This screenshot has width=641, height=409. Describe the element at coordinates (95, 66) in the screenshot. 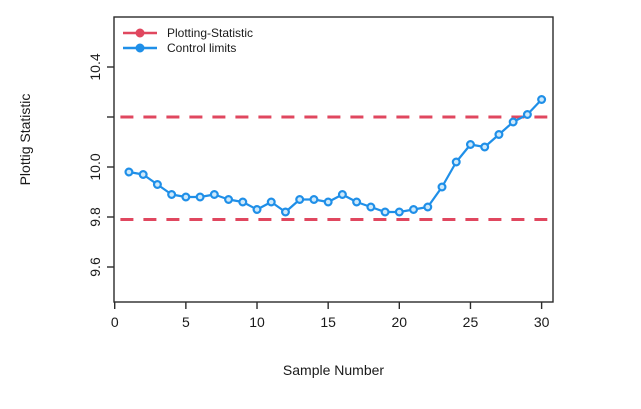

I see `y-tick-label: 10.4` at that location.